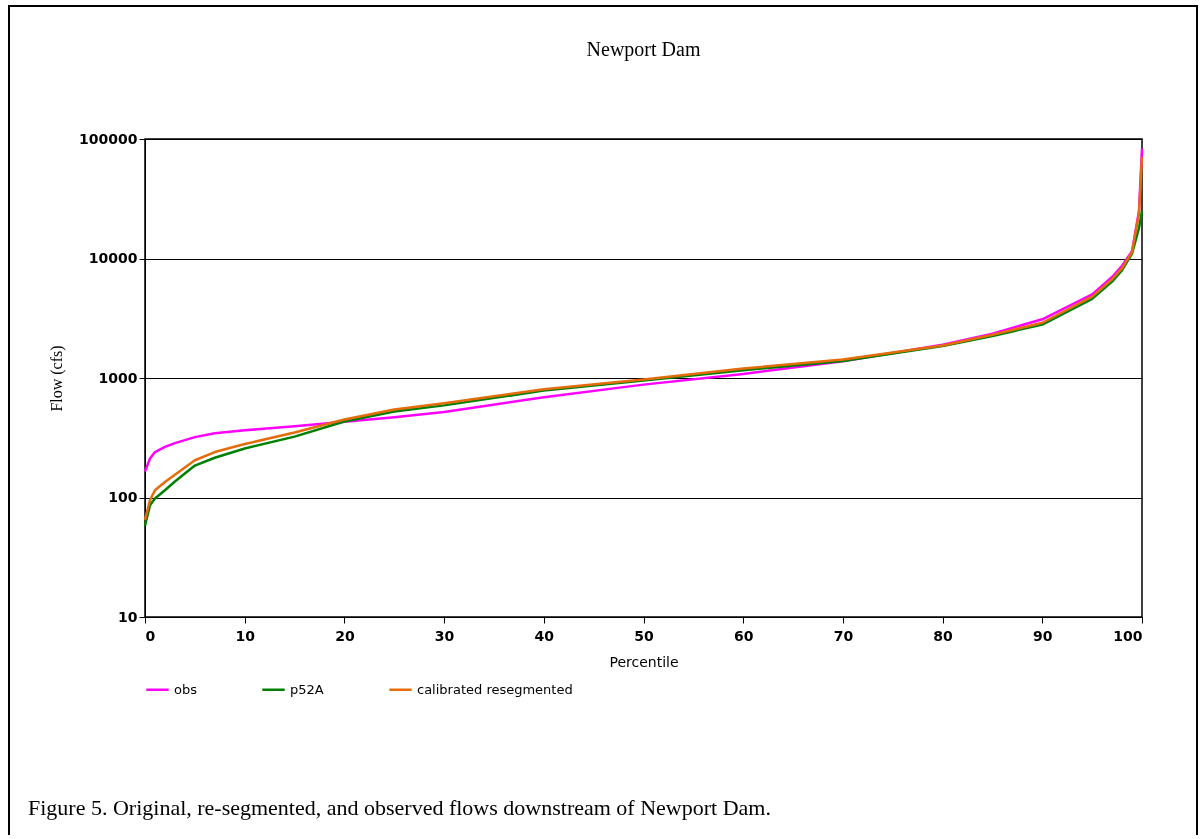  I want to click on y-tick-label: 10, so click(128, 616).